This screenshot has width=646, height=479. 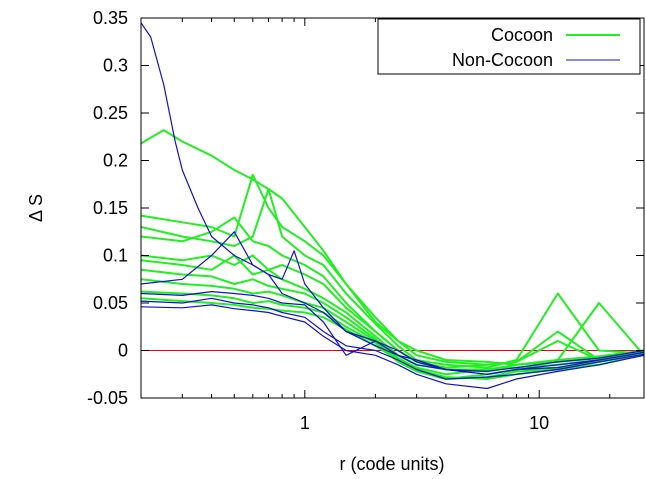 I want to click on y-tick-label: 0.3, so click(x=115, y=66).